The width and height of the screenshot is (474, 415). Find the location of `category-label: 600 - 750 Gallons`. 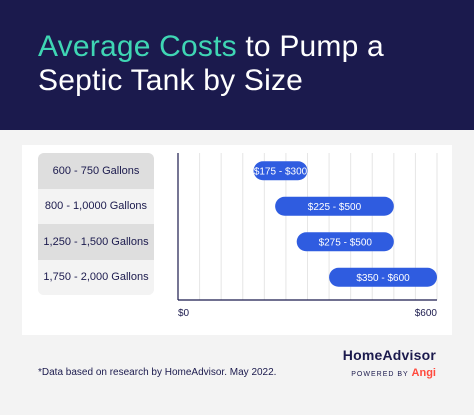

category-label: 600 - 750 Gallons is located at coordinates (96, 171).